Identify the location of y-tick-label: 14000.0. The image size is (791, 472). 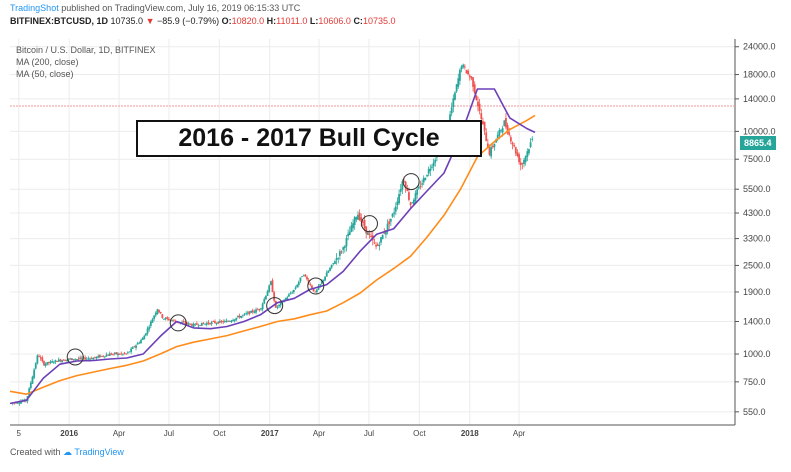
(759, 99).